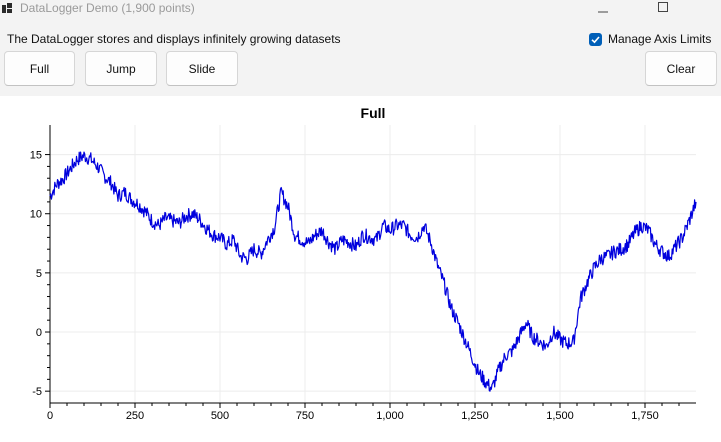 Image resolution: width=721 pixels, height=442 pixels. I want to click on x-tick-label: 250, so click(135, 416).